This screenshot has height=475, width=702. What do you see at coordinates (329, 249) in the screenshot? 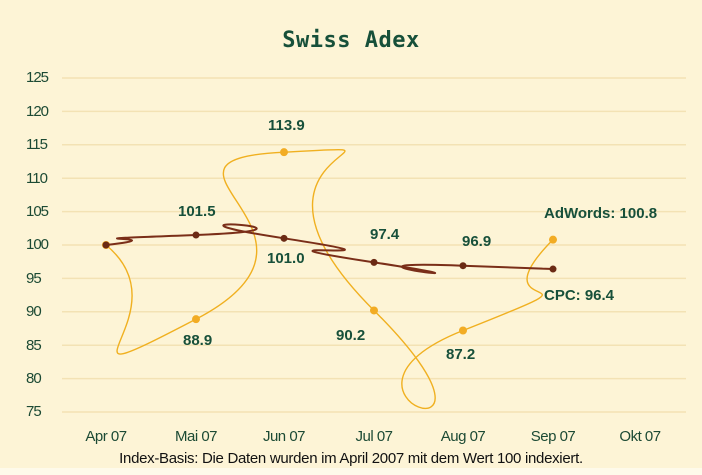
I see `cpc-line` at bounding box center [329, 249].